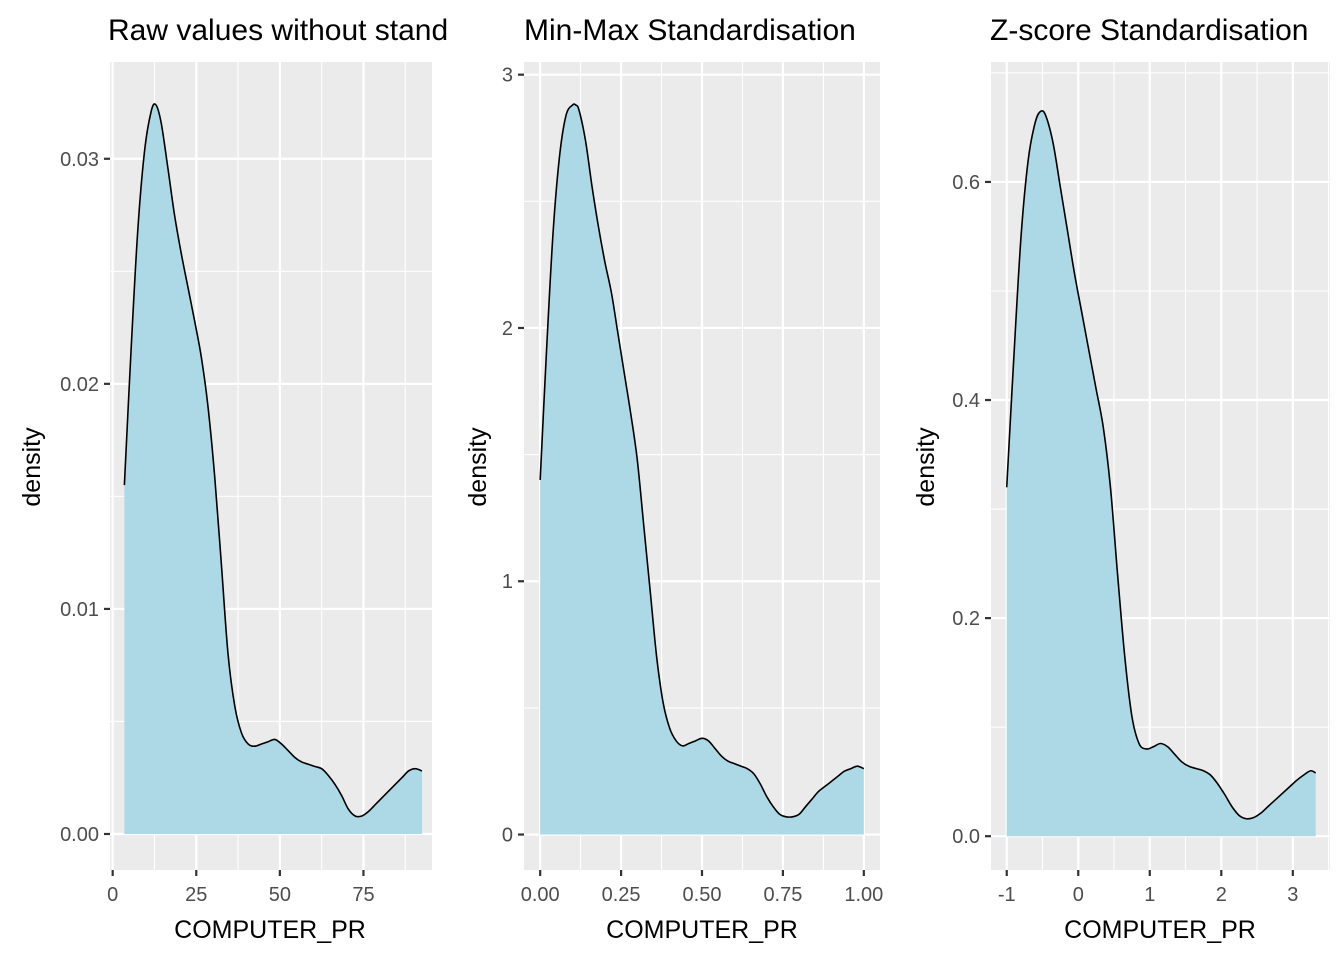 This screenshot has width=1344, height=960. What do you see at coordinates (1007, 895) in the screenshot?
I see `x-tick-label: -1` at bounding box center [1007, 895].